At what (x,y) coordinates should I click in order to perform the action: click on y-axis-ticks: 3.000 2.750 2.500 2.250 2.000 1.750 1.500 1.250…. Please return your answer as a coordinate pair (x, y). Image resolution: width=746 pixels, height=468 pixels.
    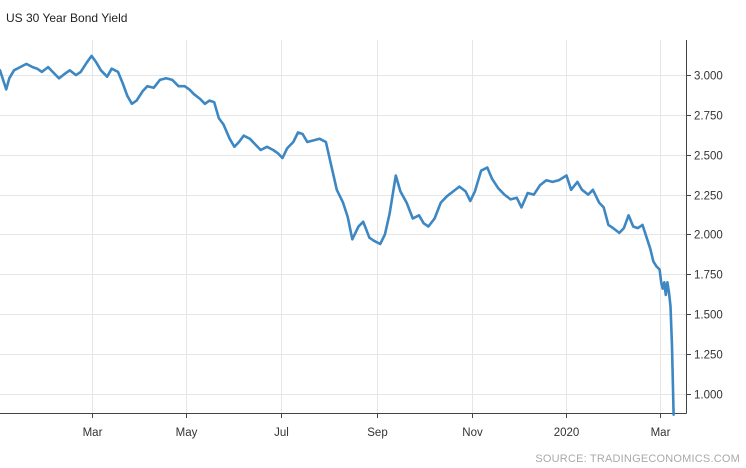
    Looking at the image, I should click on (708, 236).